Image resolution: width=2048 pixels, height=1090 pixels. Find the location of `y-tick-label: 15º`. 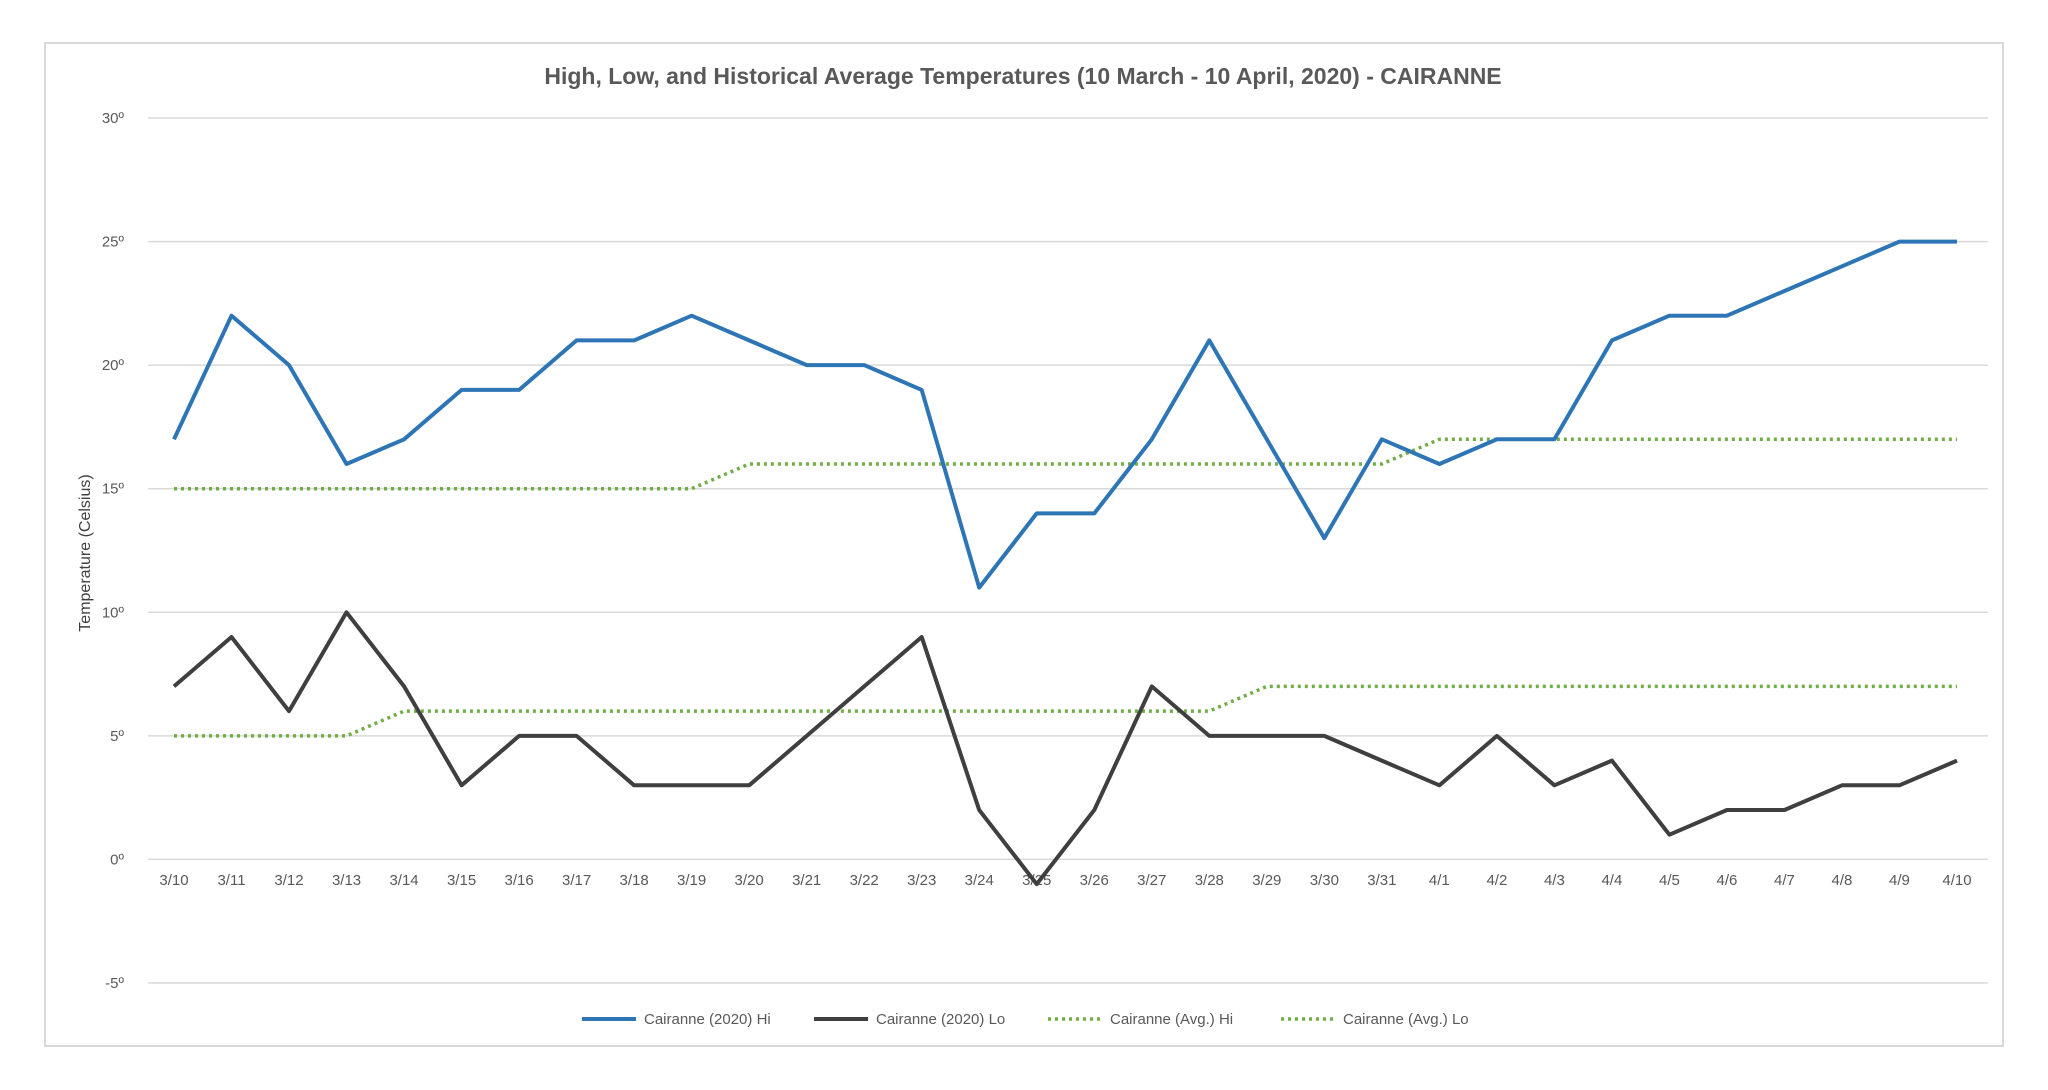

y-tick-label: 15º is located at coordinates (113, 489).